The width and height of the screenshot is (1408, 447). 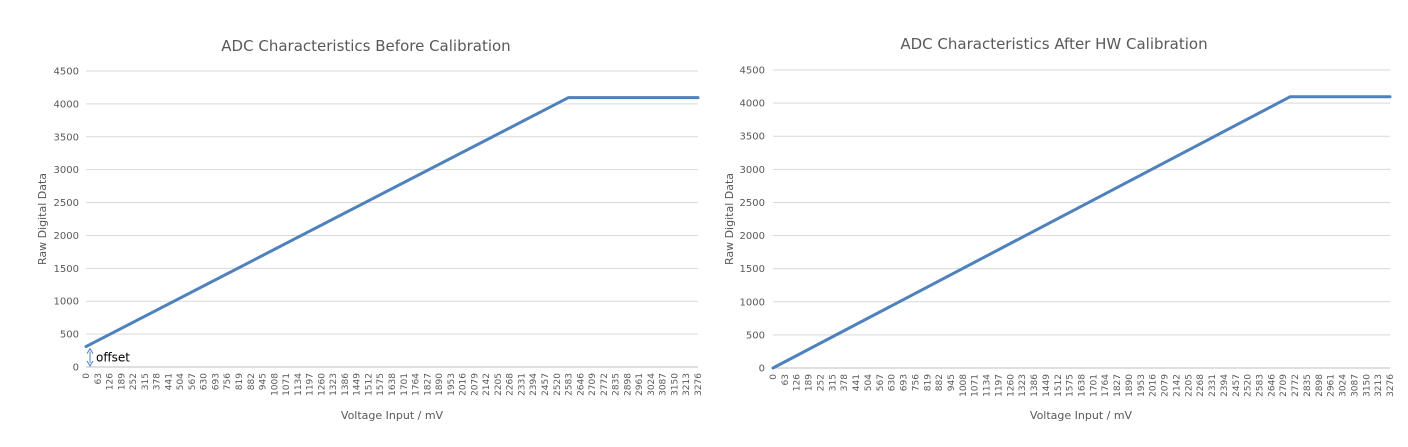 I want to click on x-tick-label: 2583, so click(x=1260, y=385).